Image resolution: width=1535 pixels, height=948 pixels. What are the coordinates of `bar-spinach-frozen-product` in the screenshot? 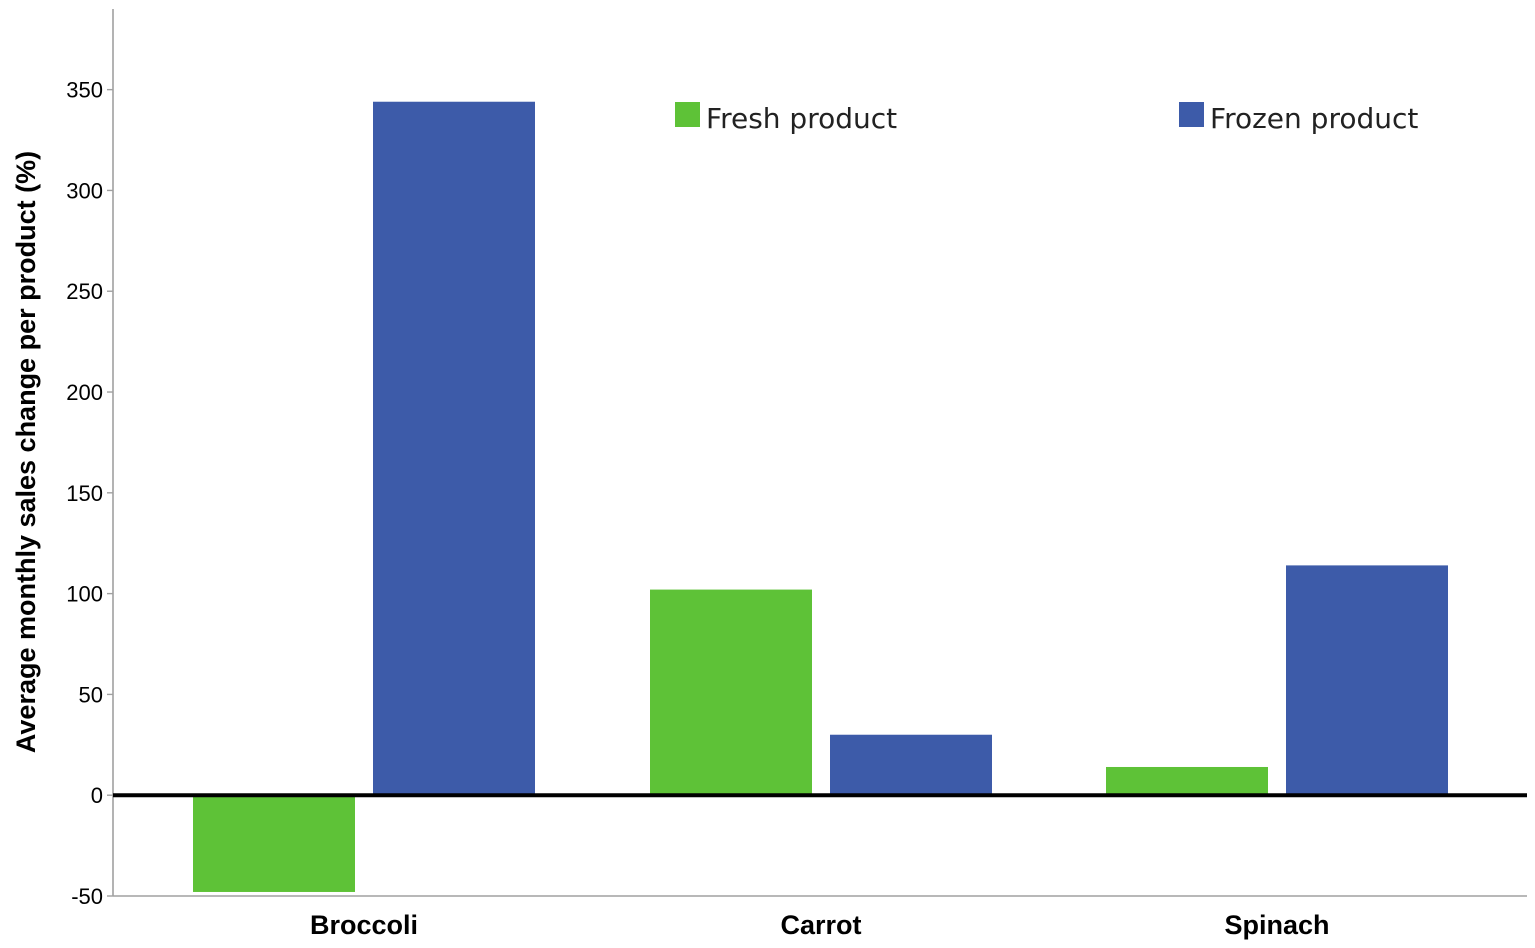 It's located at (1367, 680).